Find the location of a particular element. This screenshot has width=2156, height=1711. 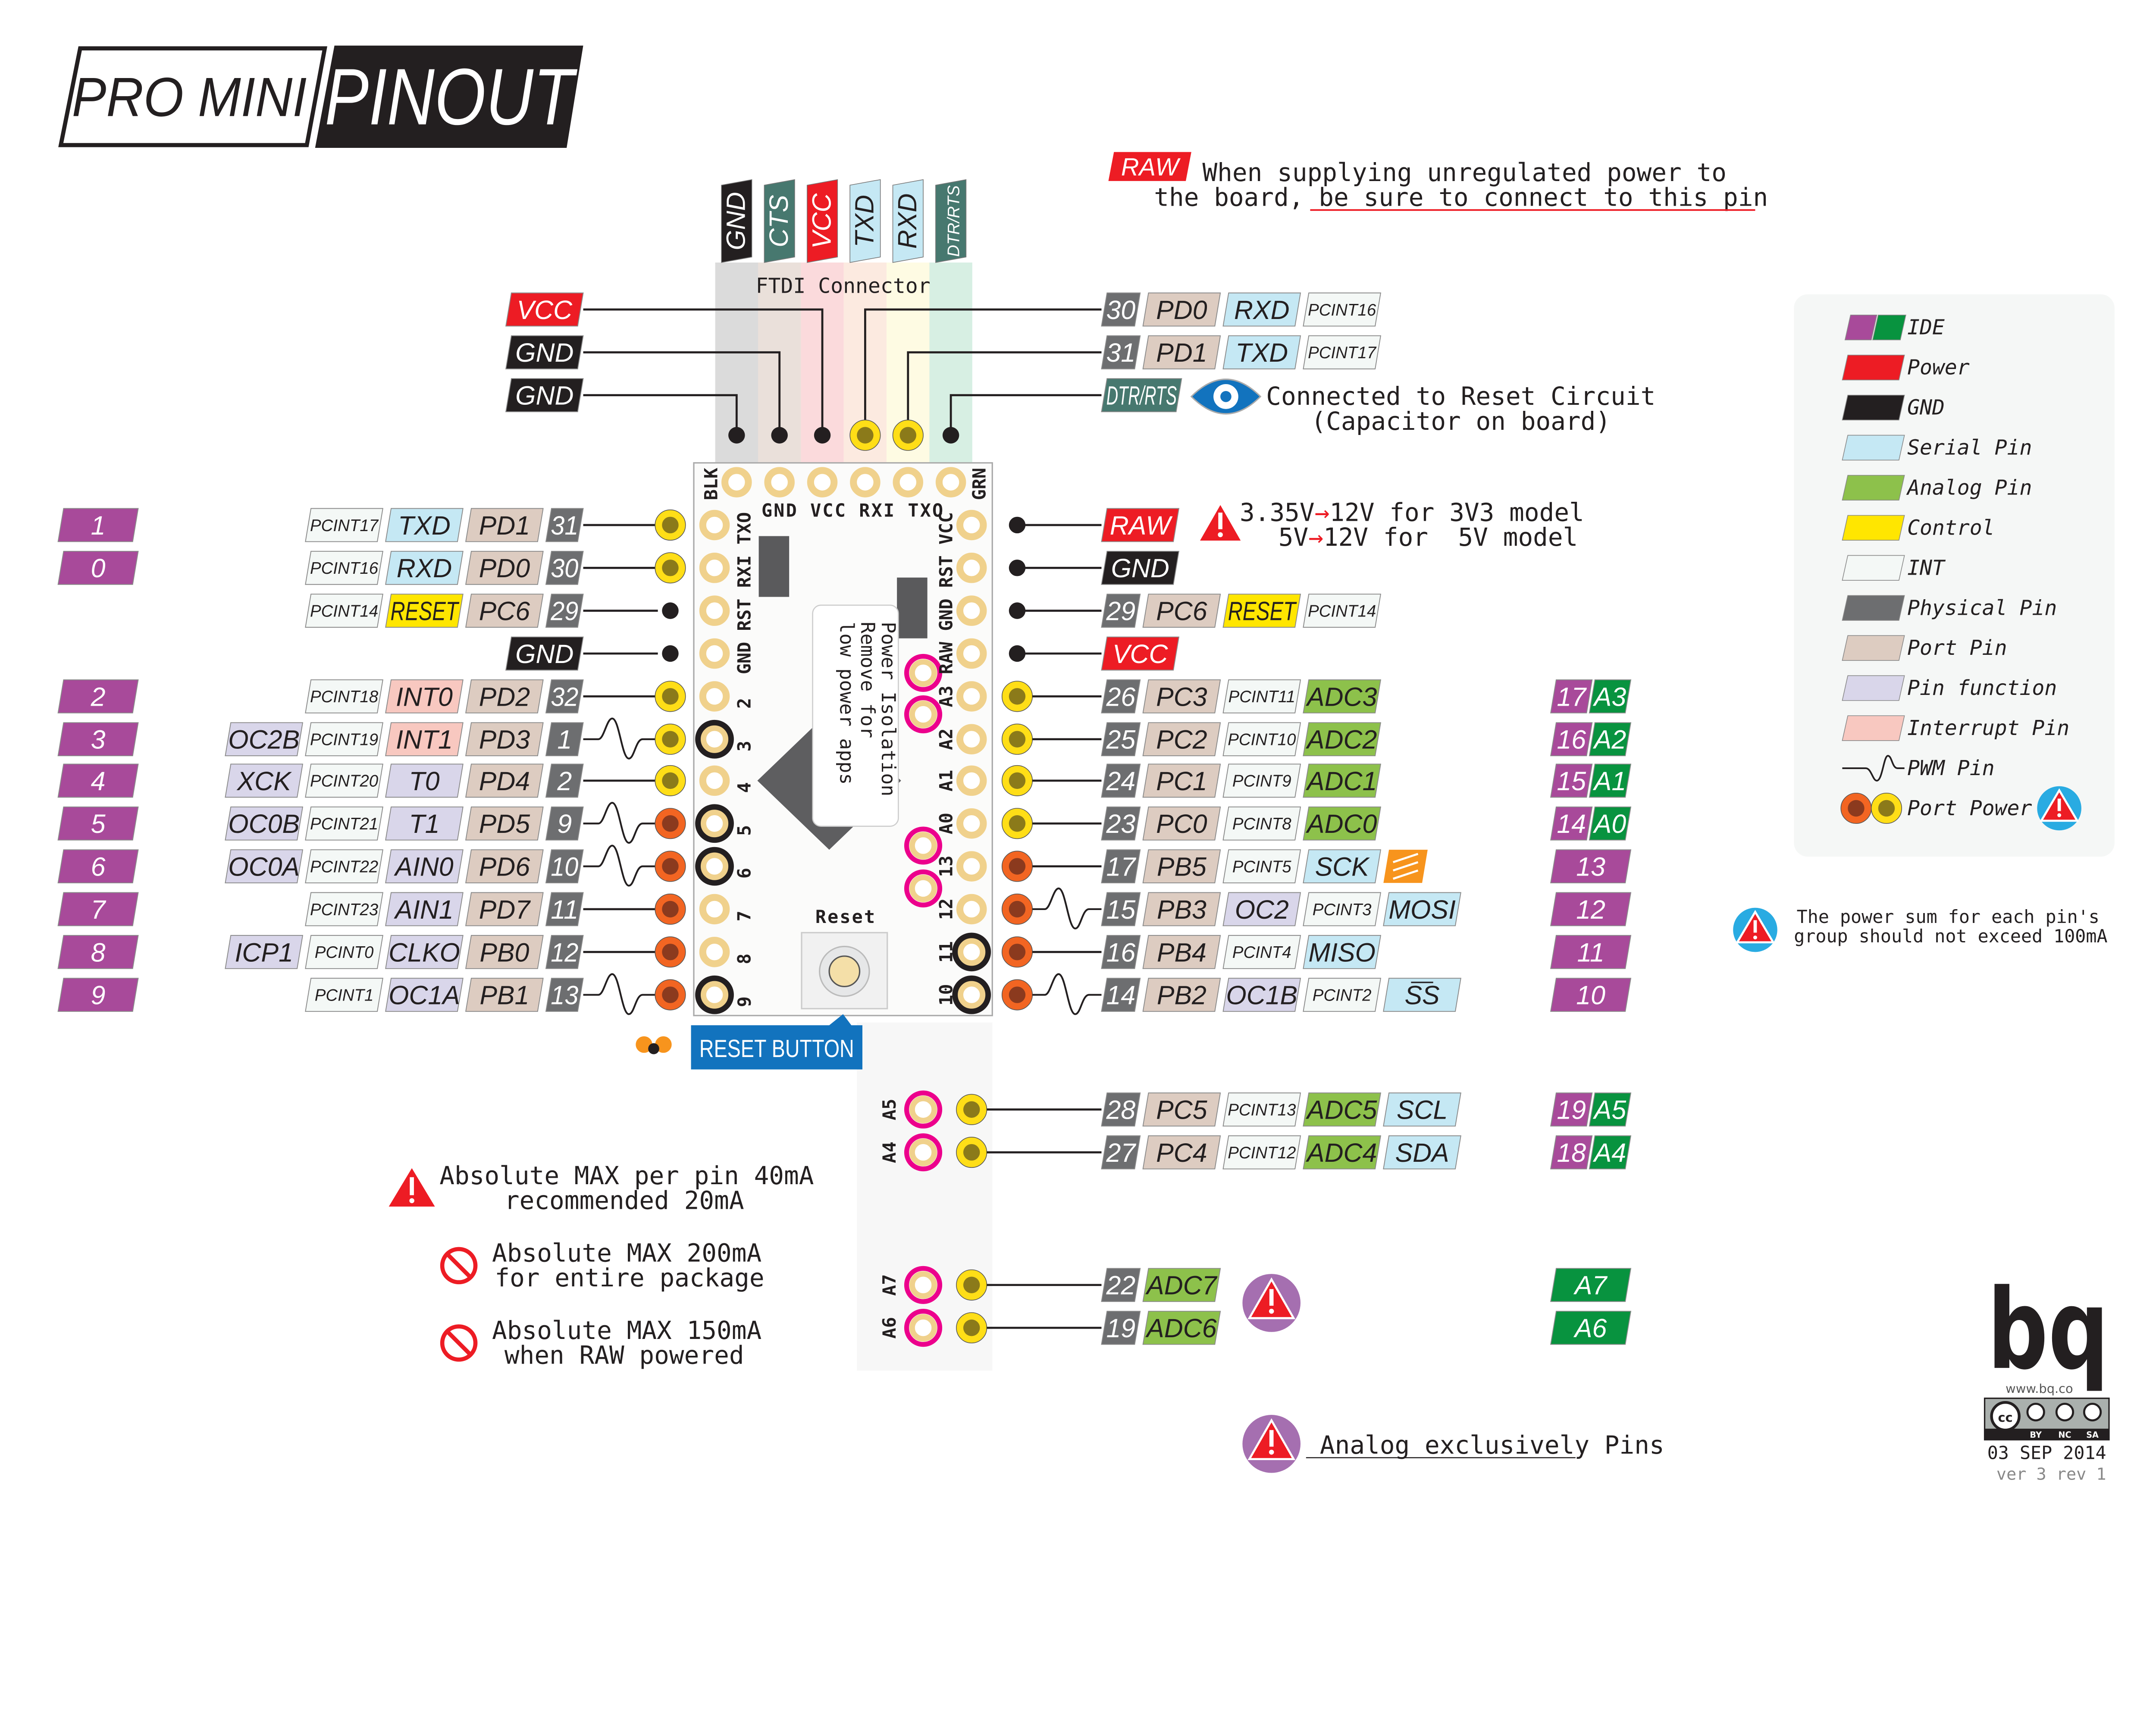

reset-button-label: RESET BUTTON is located at coordinates (776, 1042).